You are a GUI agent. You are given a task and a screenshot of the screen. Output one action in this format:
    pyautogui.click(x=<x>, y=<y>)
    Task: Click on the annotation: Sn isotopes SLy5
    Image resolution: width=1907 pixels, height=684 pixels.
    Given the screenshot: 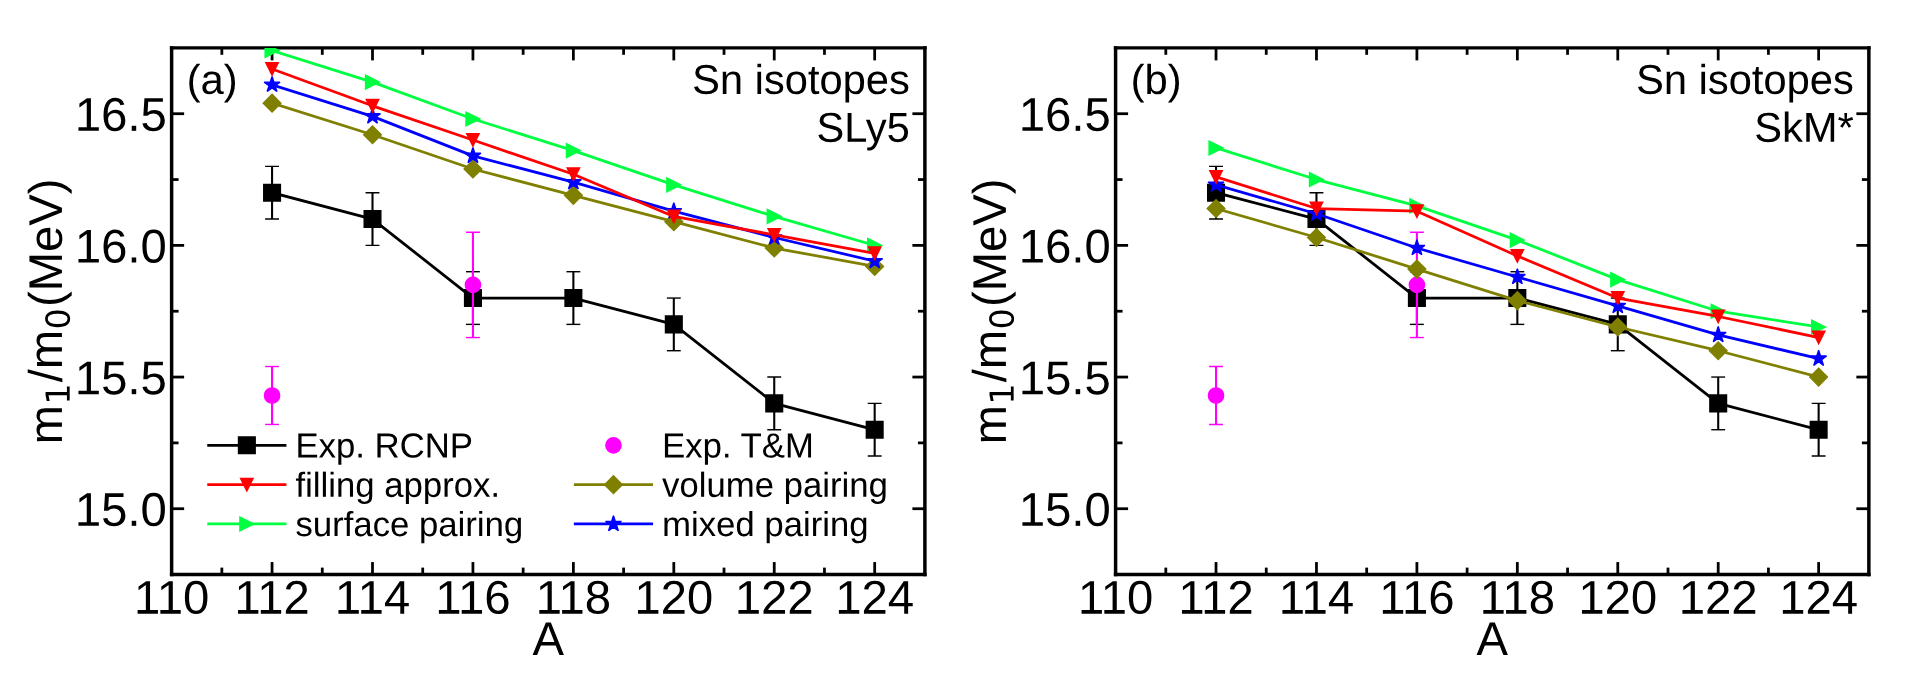 What is the action you would take?
    pyautogui.click(x=801, y=107)
    